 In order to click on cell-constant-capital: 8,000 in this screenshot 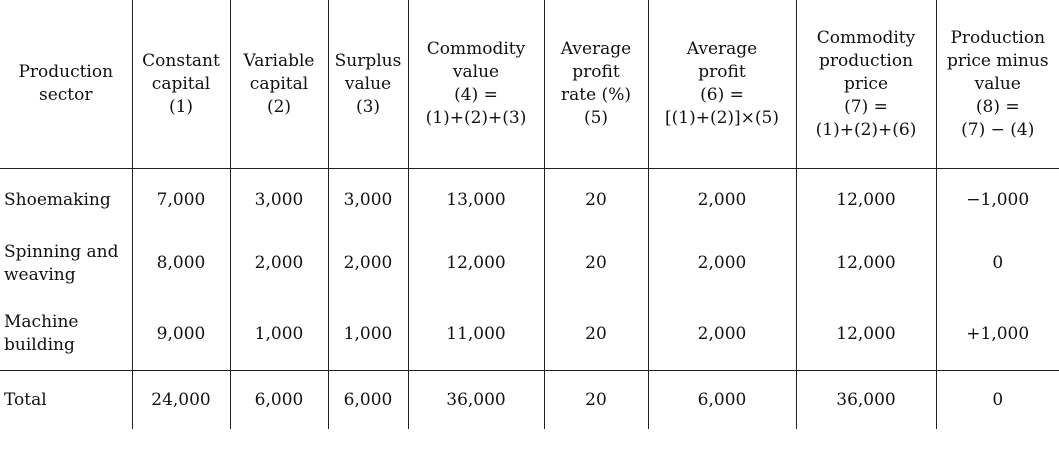, I will do `click(180, 263)`.